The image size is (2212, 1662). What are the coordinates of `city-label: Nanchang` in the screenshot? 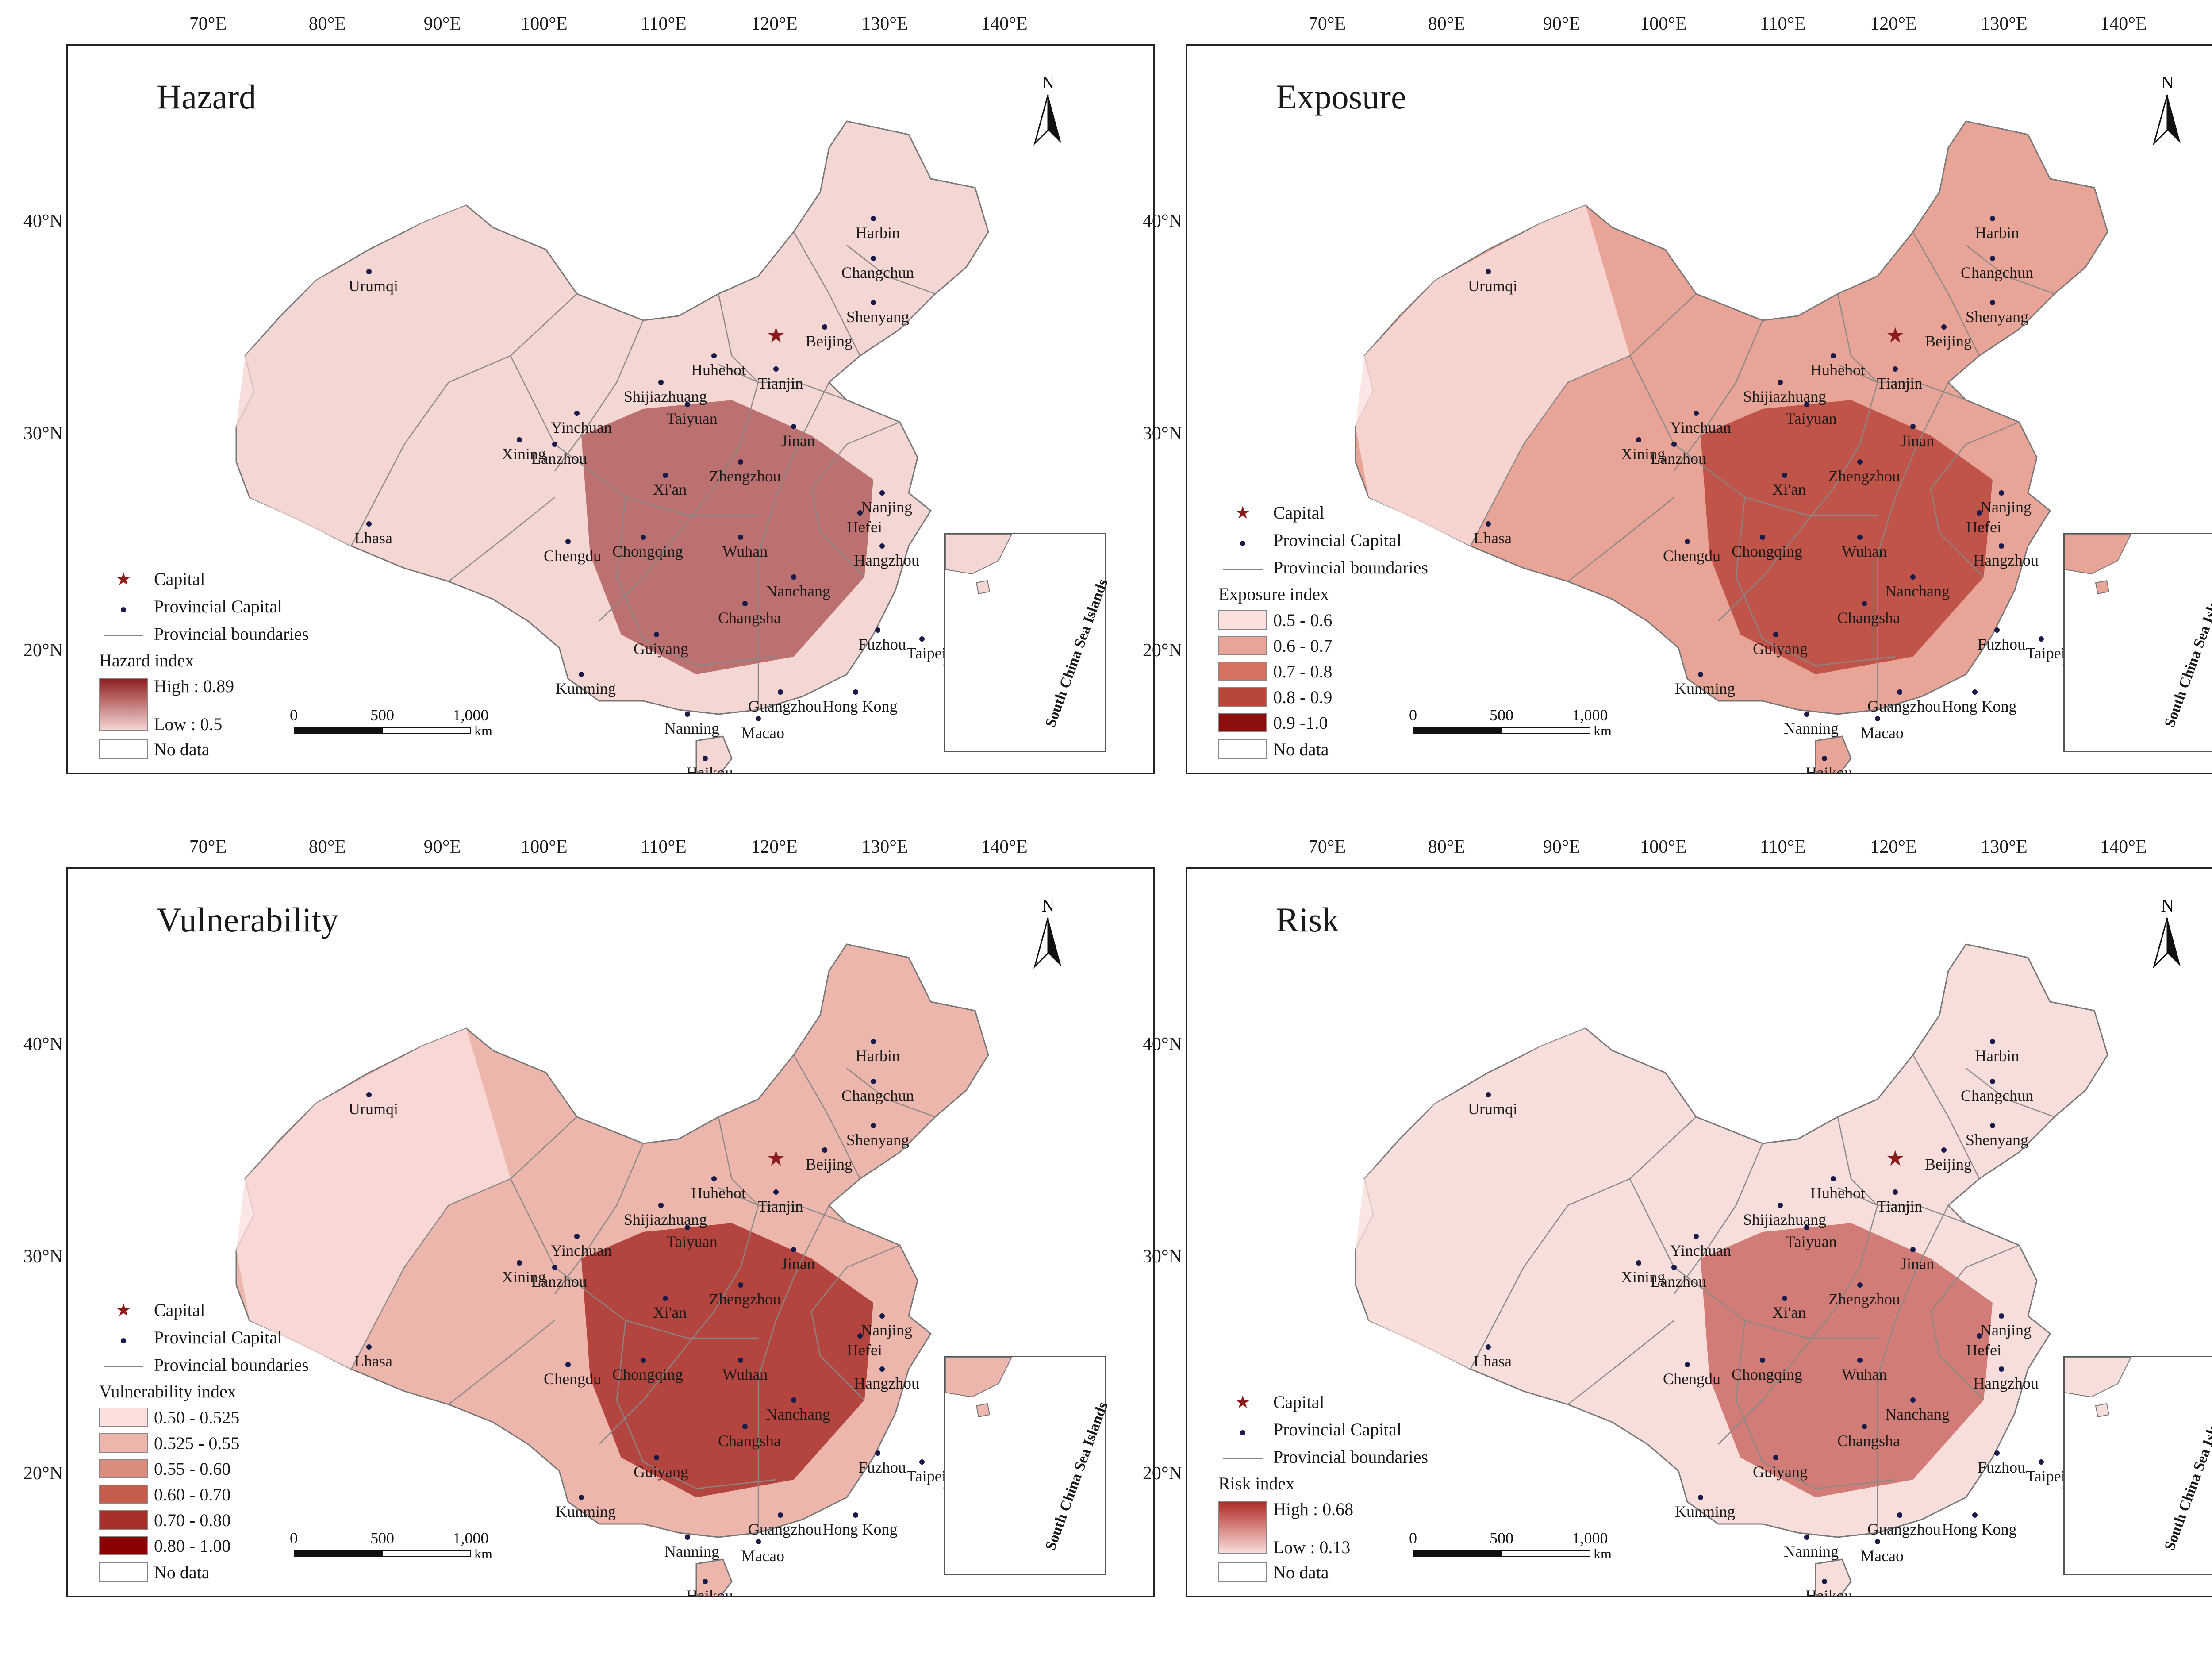 It's located at (798, 591).